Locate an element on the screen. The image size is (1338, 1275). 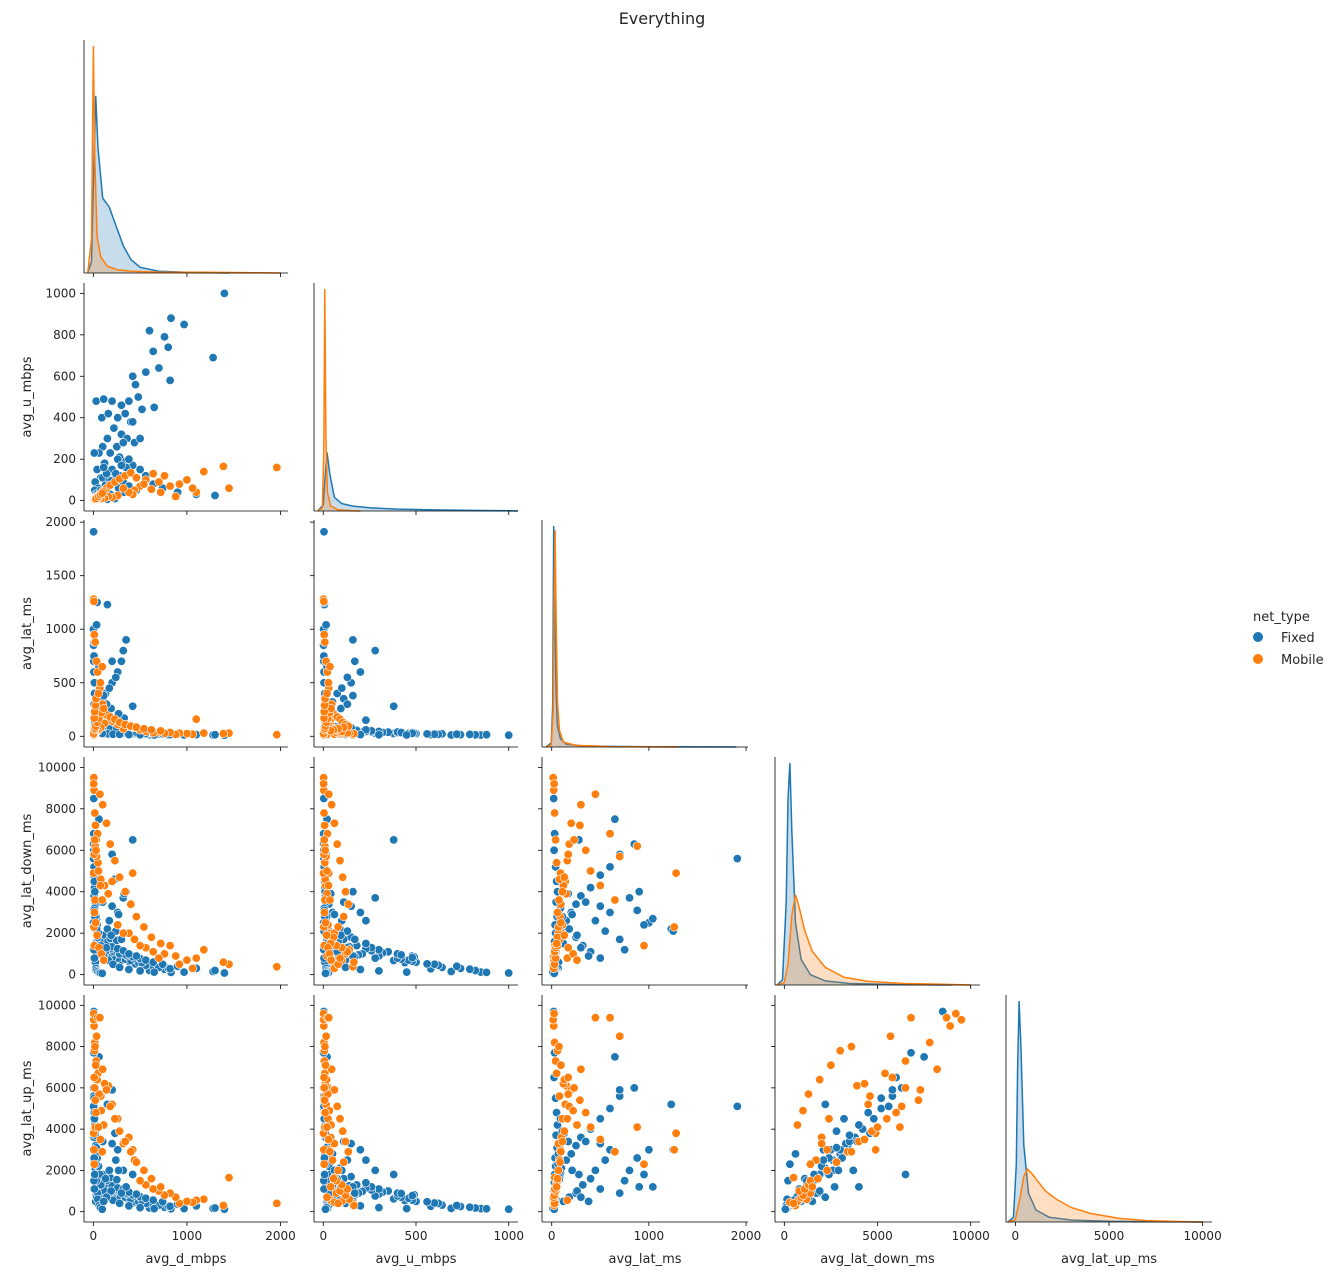
kde-line-fixed-avg_lat_down_ms is located at coordinates (864, 874).